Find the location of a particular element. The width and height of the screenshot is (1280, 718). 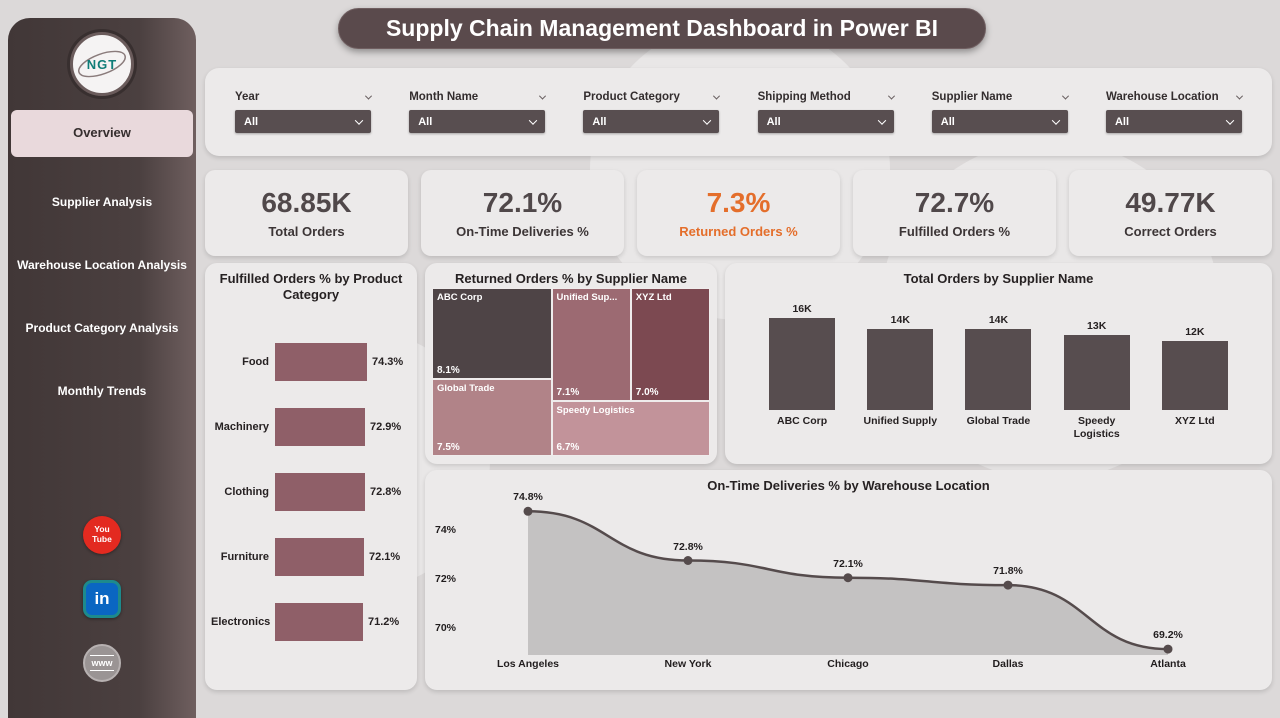

social-links: You Tube in www is located at coordinates (102, 599).